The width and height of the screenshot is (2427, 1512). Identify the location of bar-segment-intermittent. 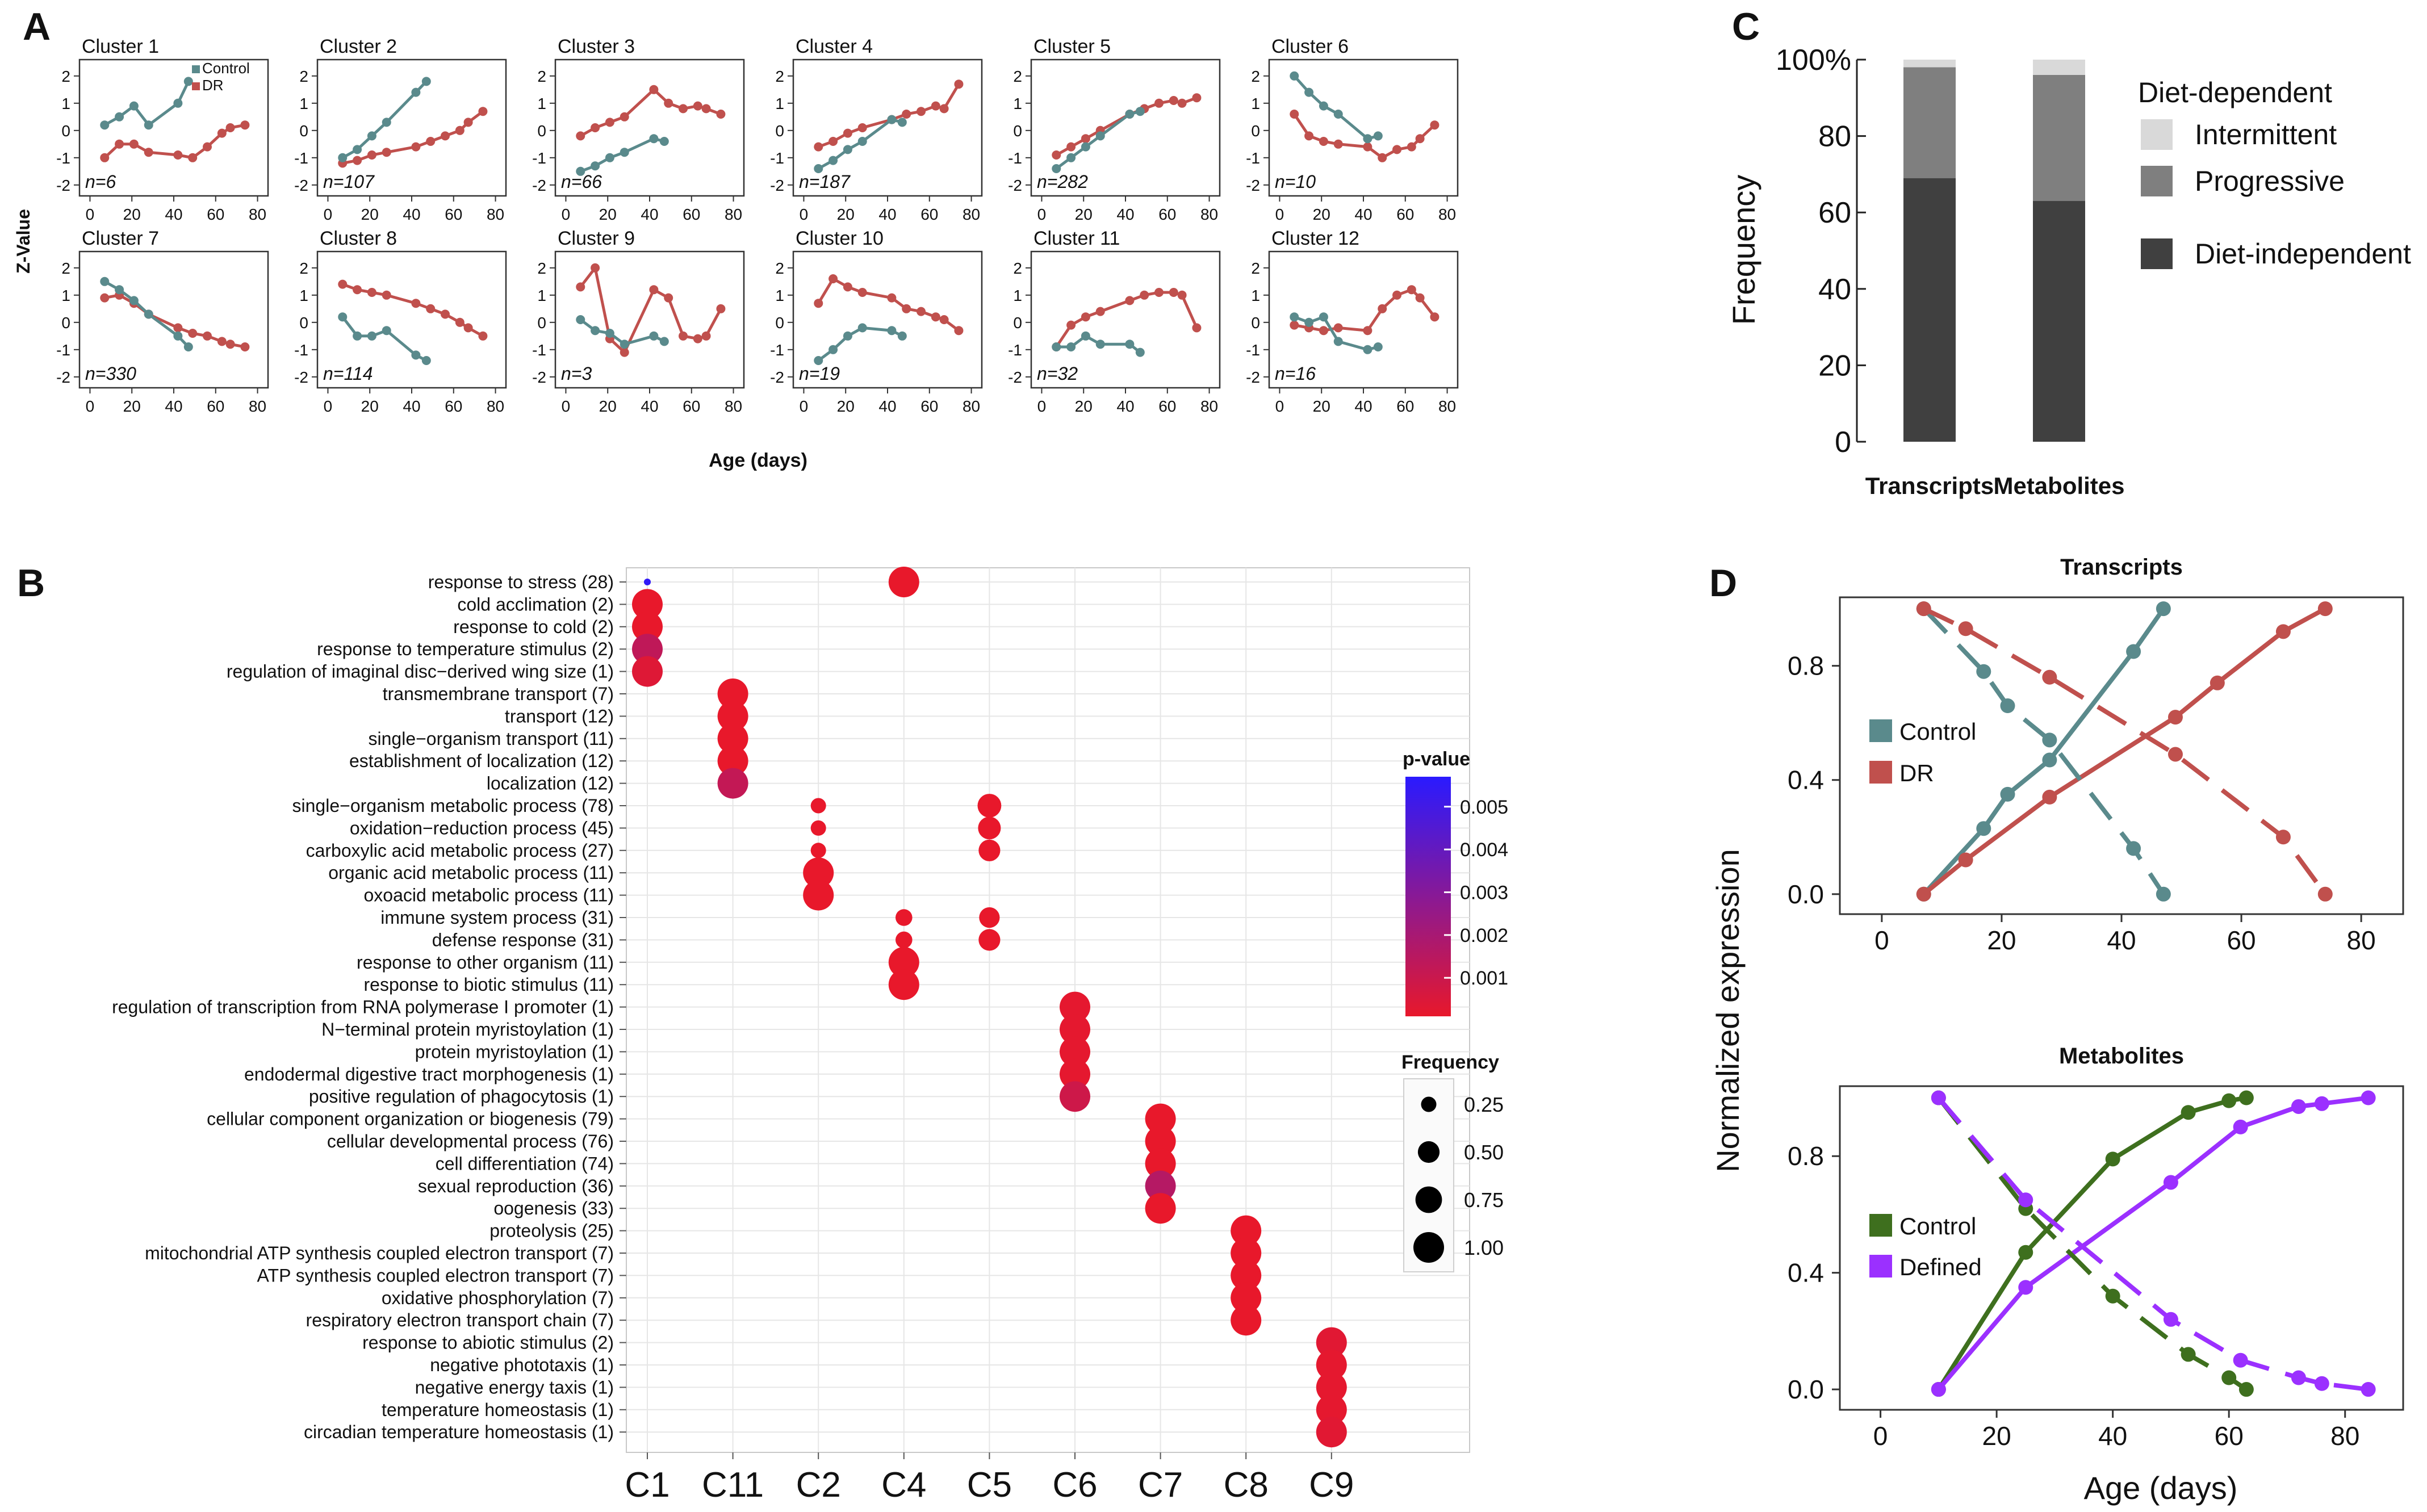
(1929, 64).